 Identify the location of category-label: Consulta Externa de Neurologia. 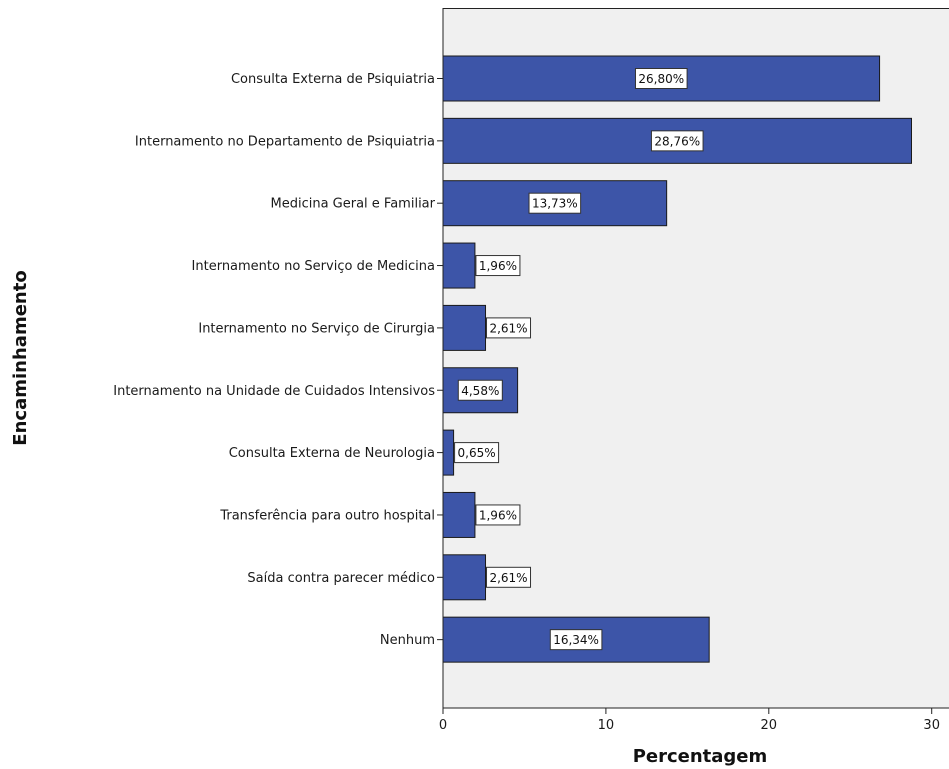
(332, 453).